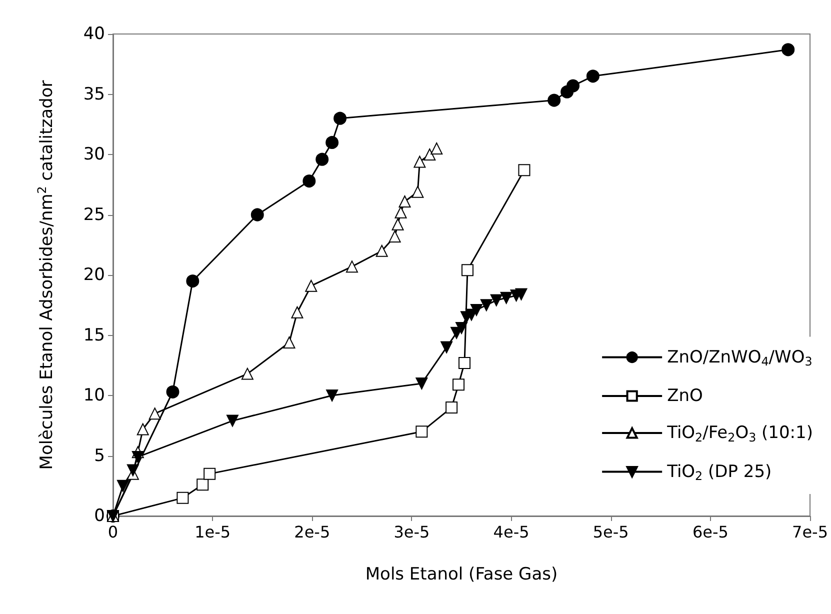 This screenshot has height=614, width=831. Describe the element at coordinates (99, 456) in the screenshot. I see `y-tick-label: 5` at that location.